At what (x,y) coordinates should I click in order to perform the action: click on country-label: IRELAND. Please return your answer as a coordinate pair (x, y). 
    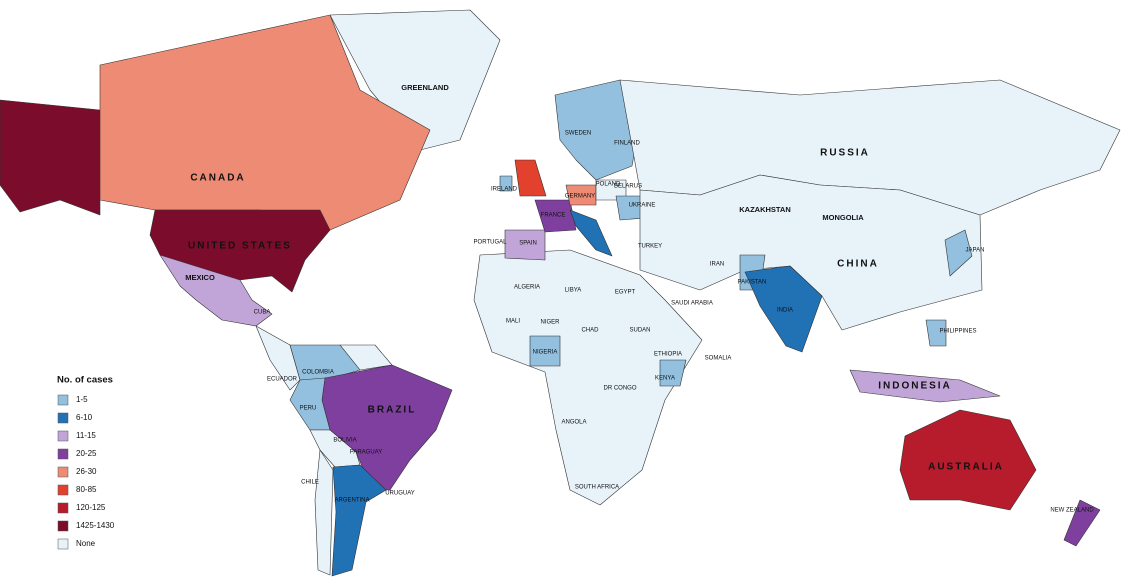
    Looking at the image, I should click on (504, 190).